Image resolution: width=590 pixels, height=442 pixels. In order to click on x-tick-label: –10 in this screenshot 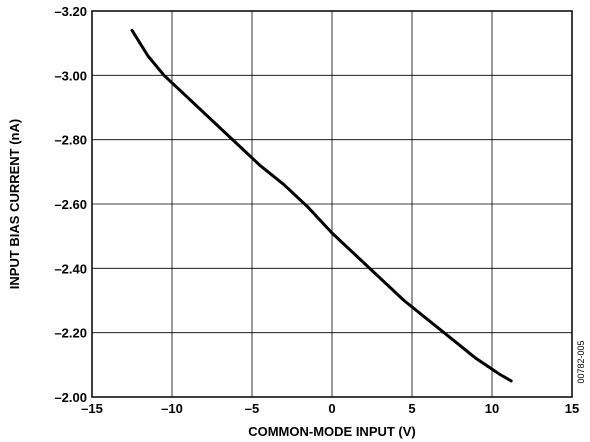, I will do `click(172, 408)`.